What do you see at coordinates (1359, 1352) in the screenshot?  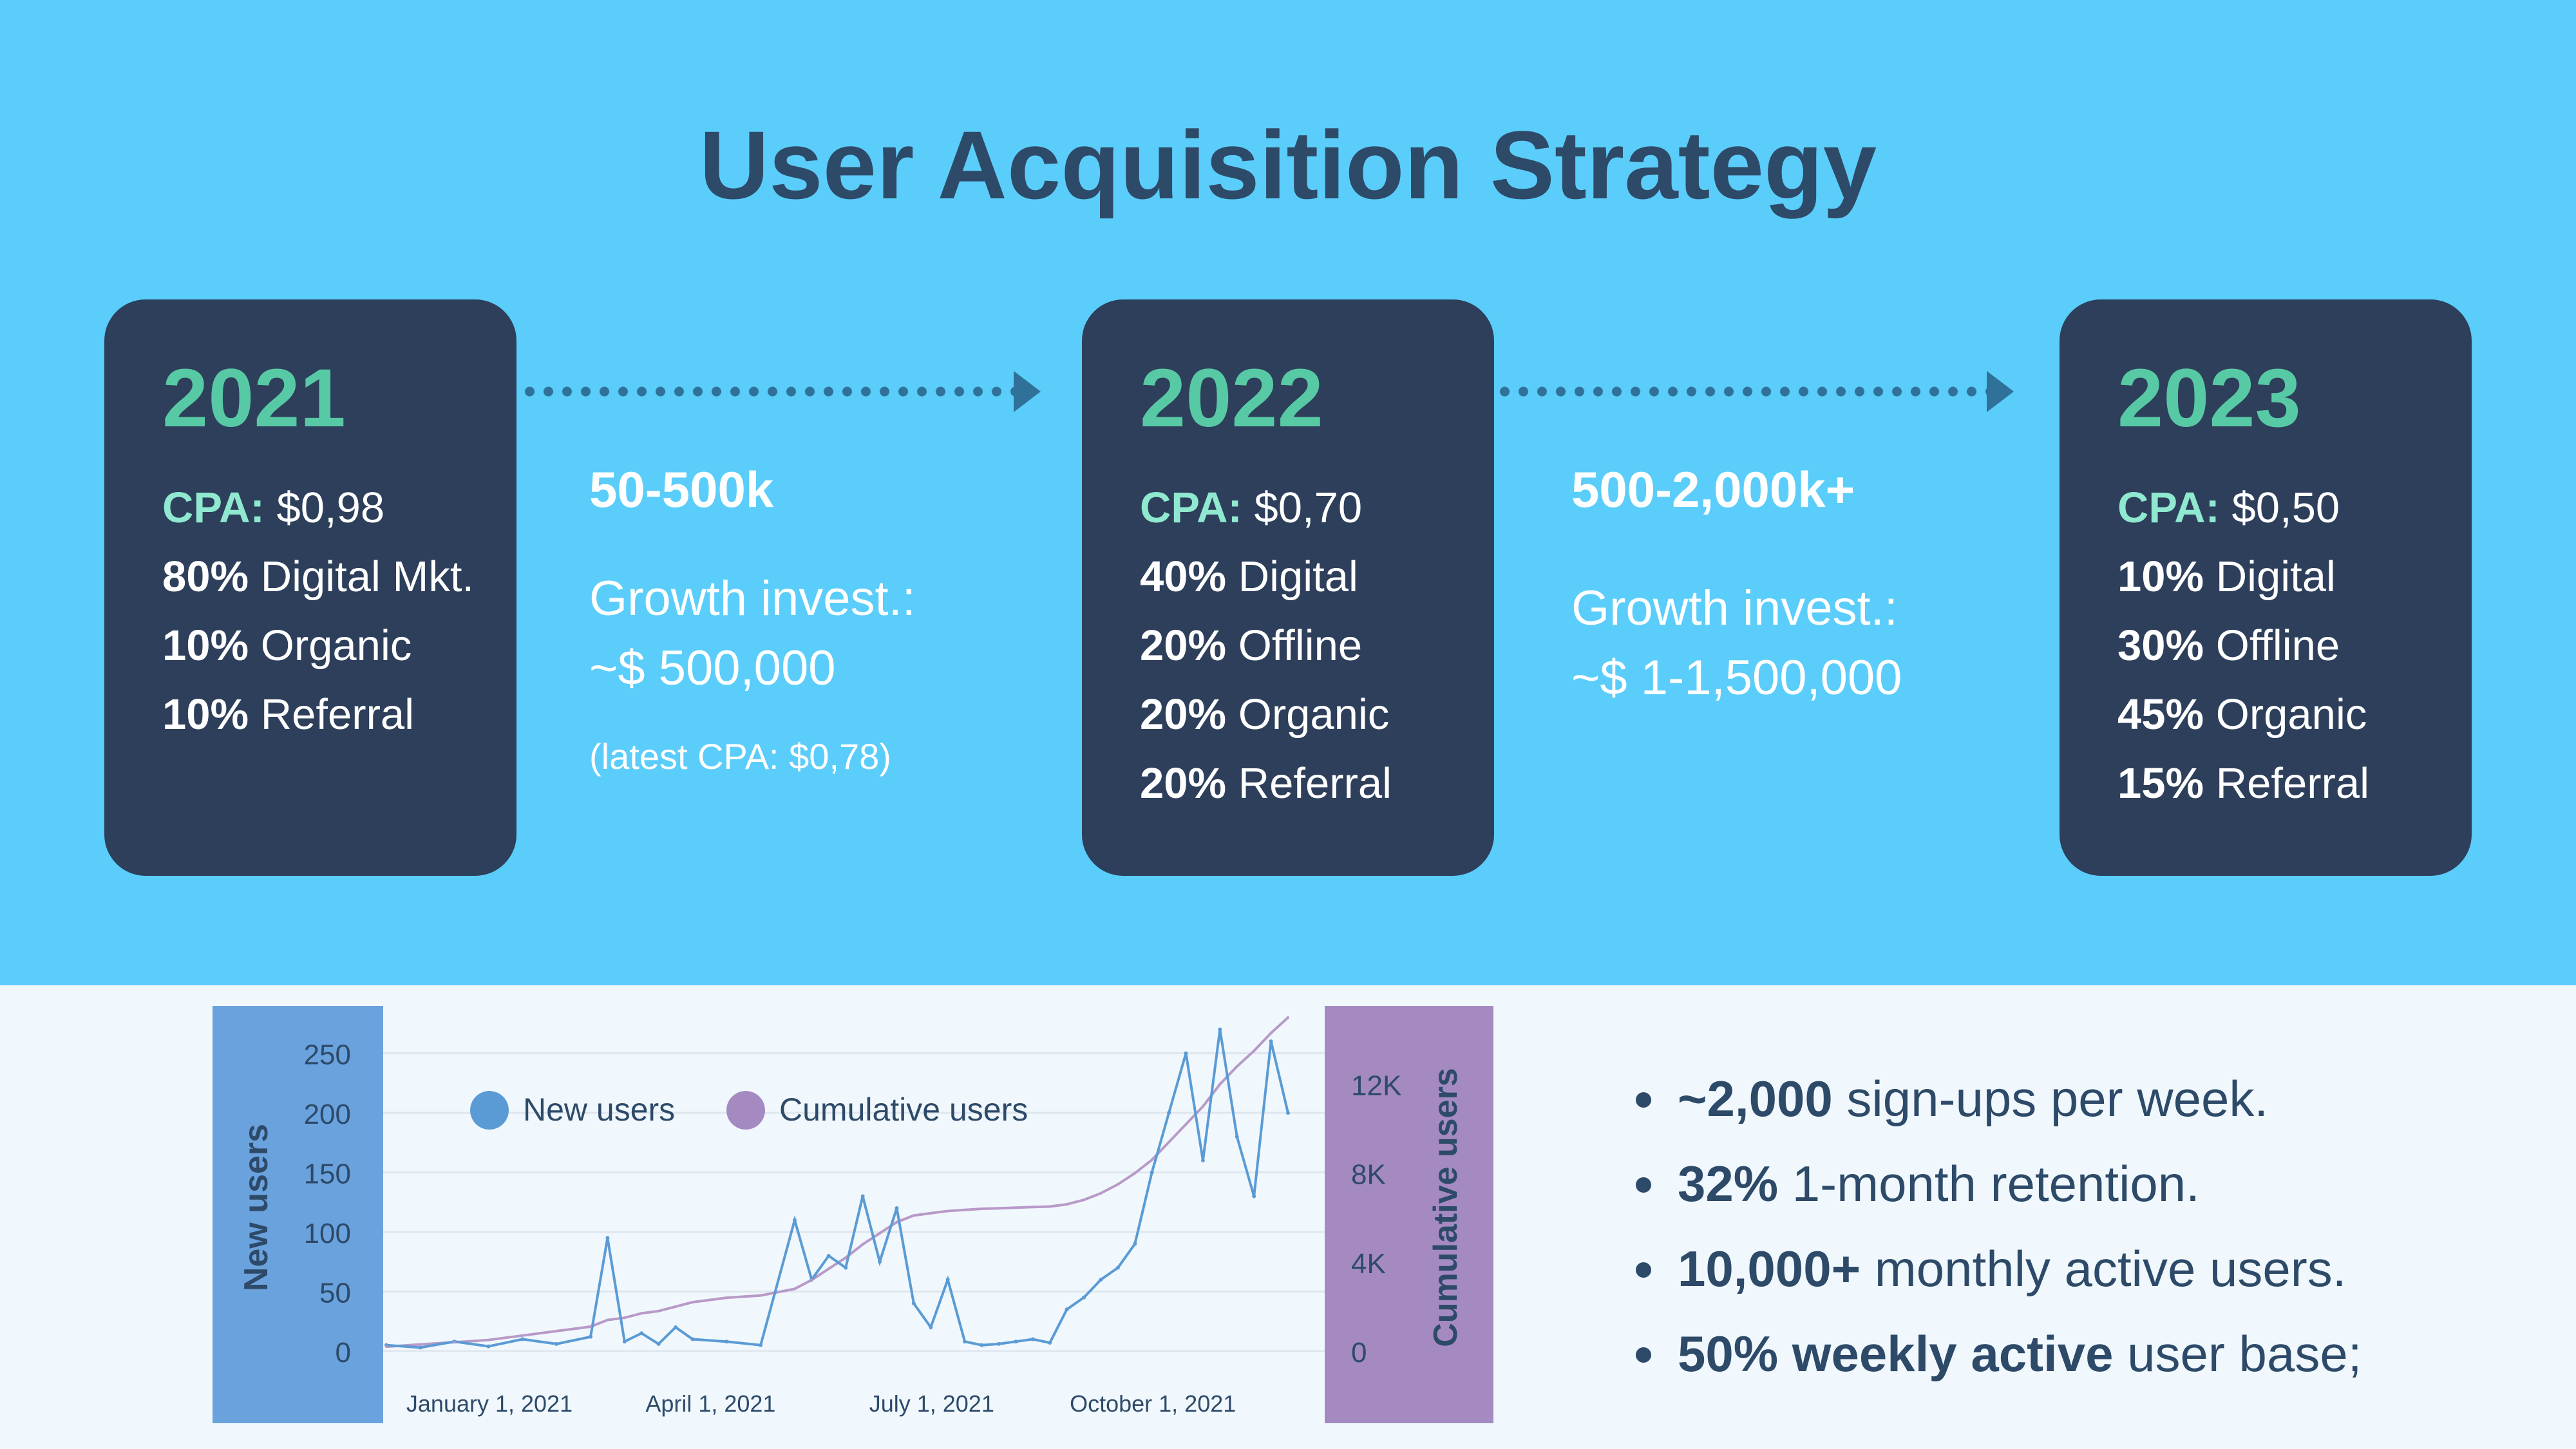 I see `y-right-tick-label: 0` at bounding box center [1359, 1352].